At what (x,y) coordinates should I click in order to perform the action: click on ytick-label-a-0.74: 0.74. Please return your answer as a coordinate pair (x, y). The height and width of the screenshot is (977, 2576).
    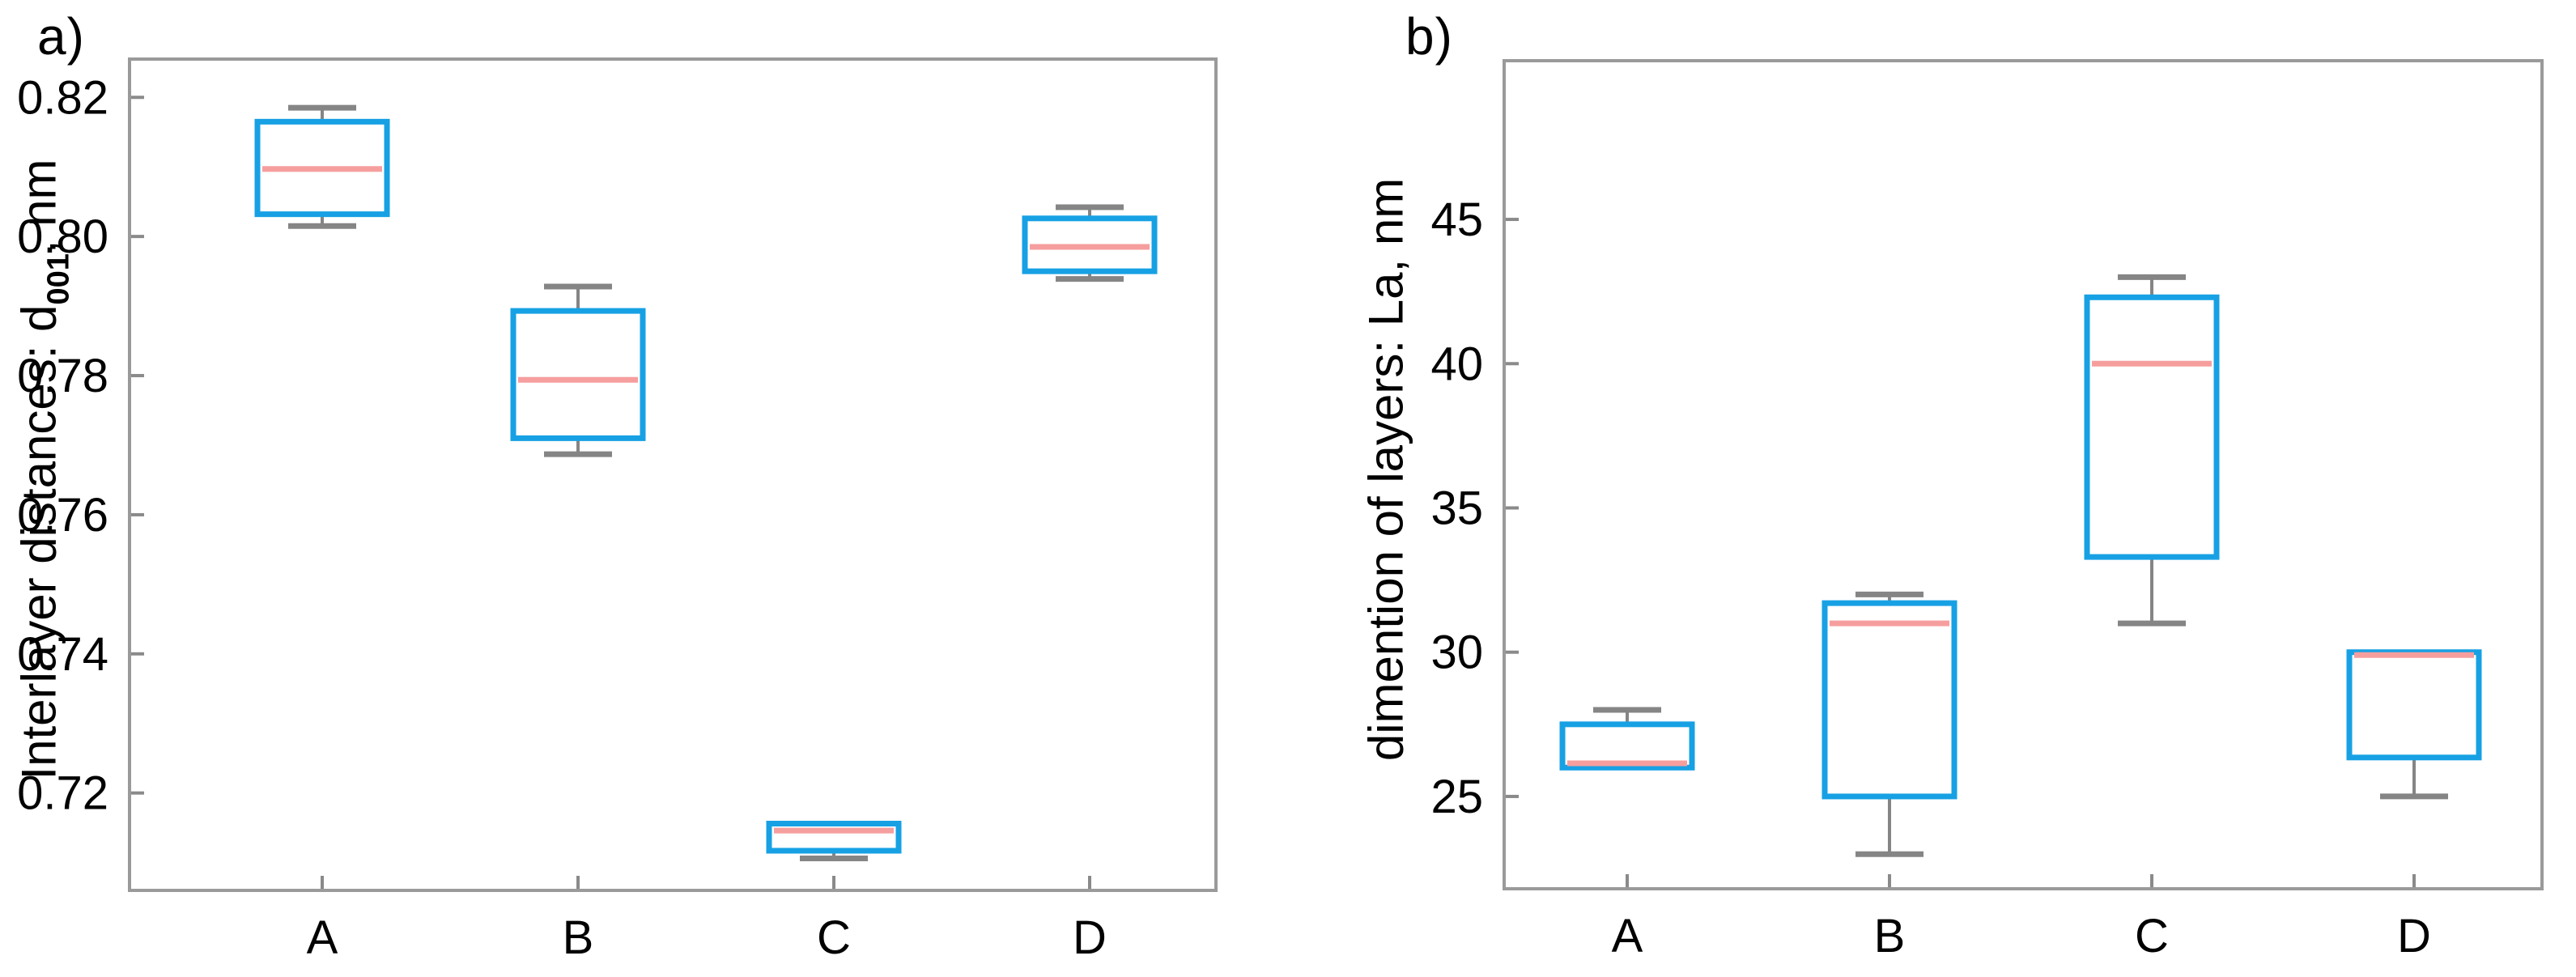
    Looking at the image, I should click on (62, 654).